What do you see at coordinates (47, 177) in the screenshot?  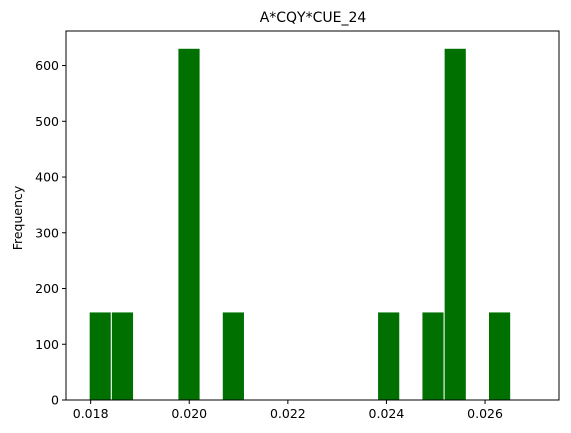 I see `y-tick-label: 400` at bounding box center [47, 177].